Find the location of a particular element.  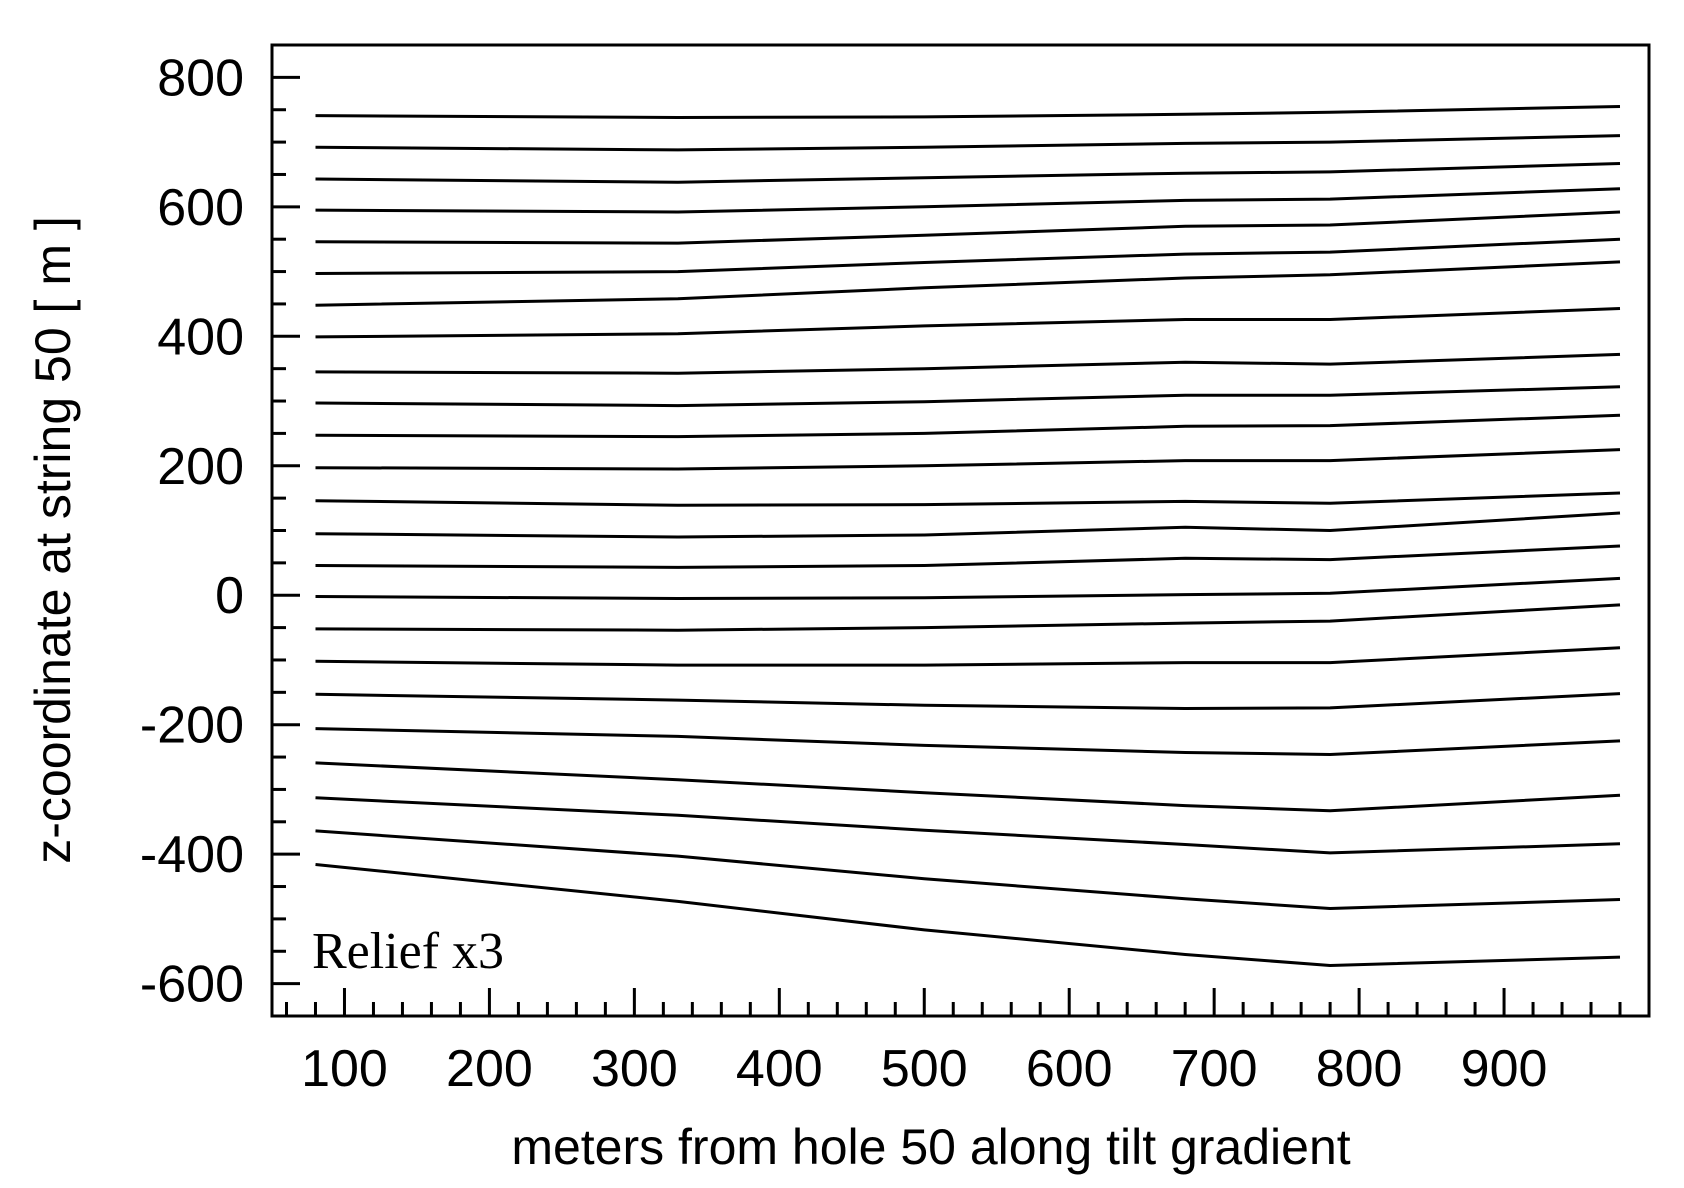

y-tick-label: 0 is located at coordinates (229, 596).